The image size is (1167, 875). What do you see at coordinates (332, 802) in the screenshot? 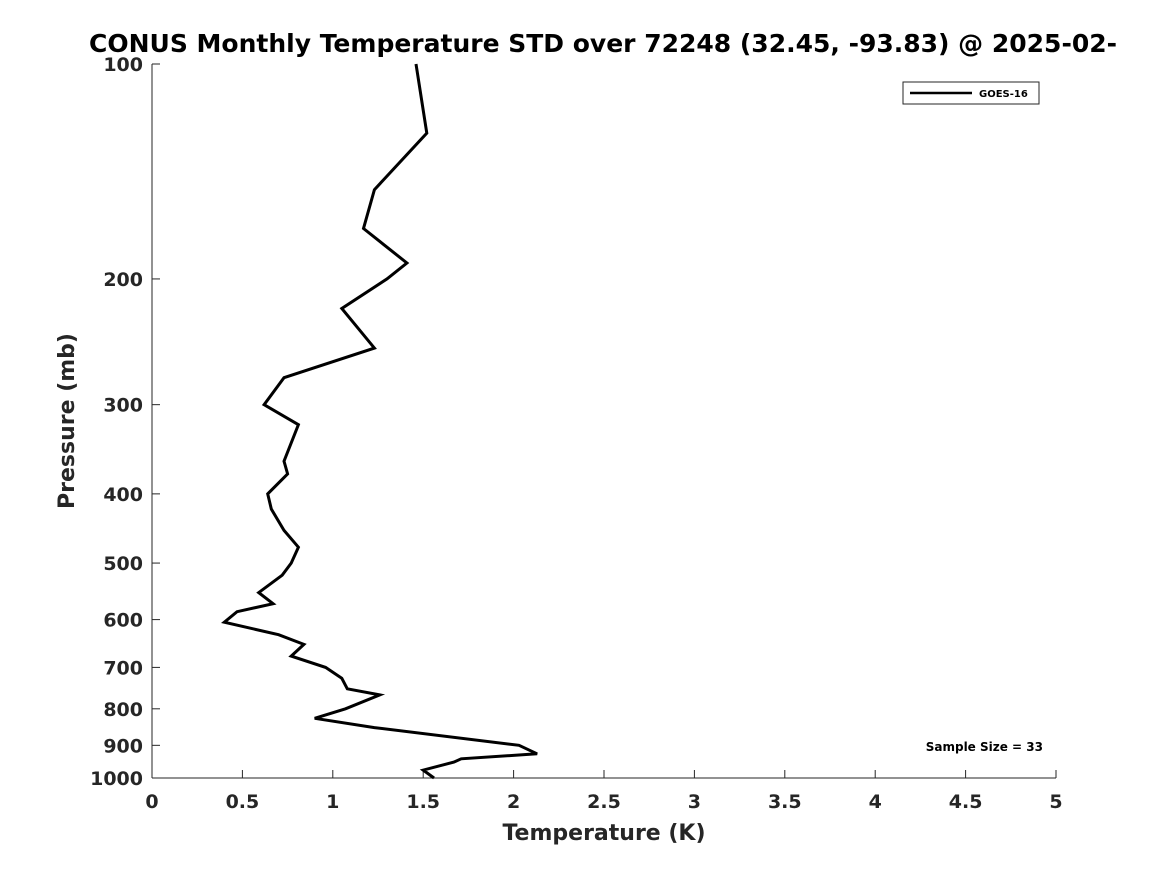
I see `x-tick-label: 1` at bounding box center [332, 802].